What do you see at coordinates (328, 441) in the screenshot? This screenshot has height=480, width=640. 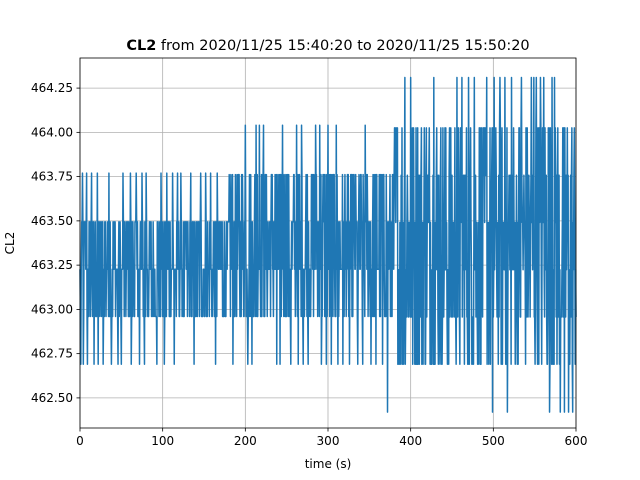 I see `x-tick-label: 300` at bounding box center [328, 441].